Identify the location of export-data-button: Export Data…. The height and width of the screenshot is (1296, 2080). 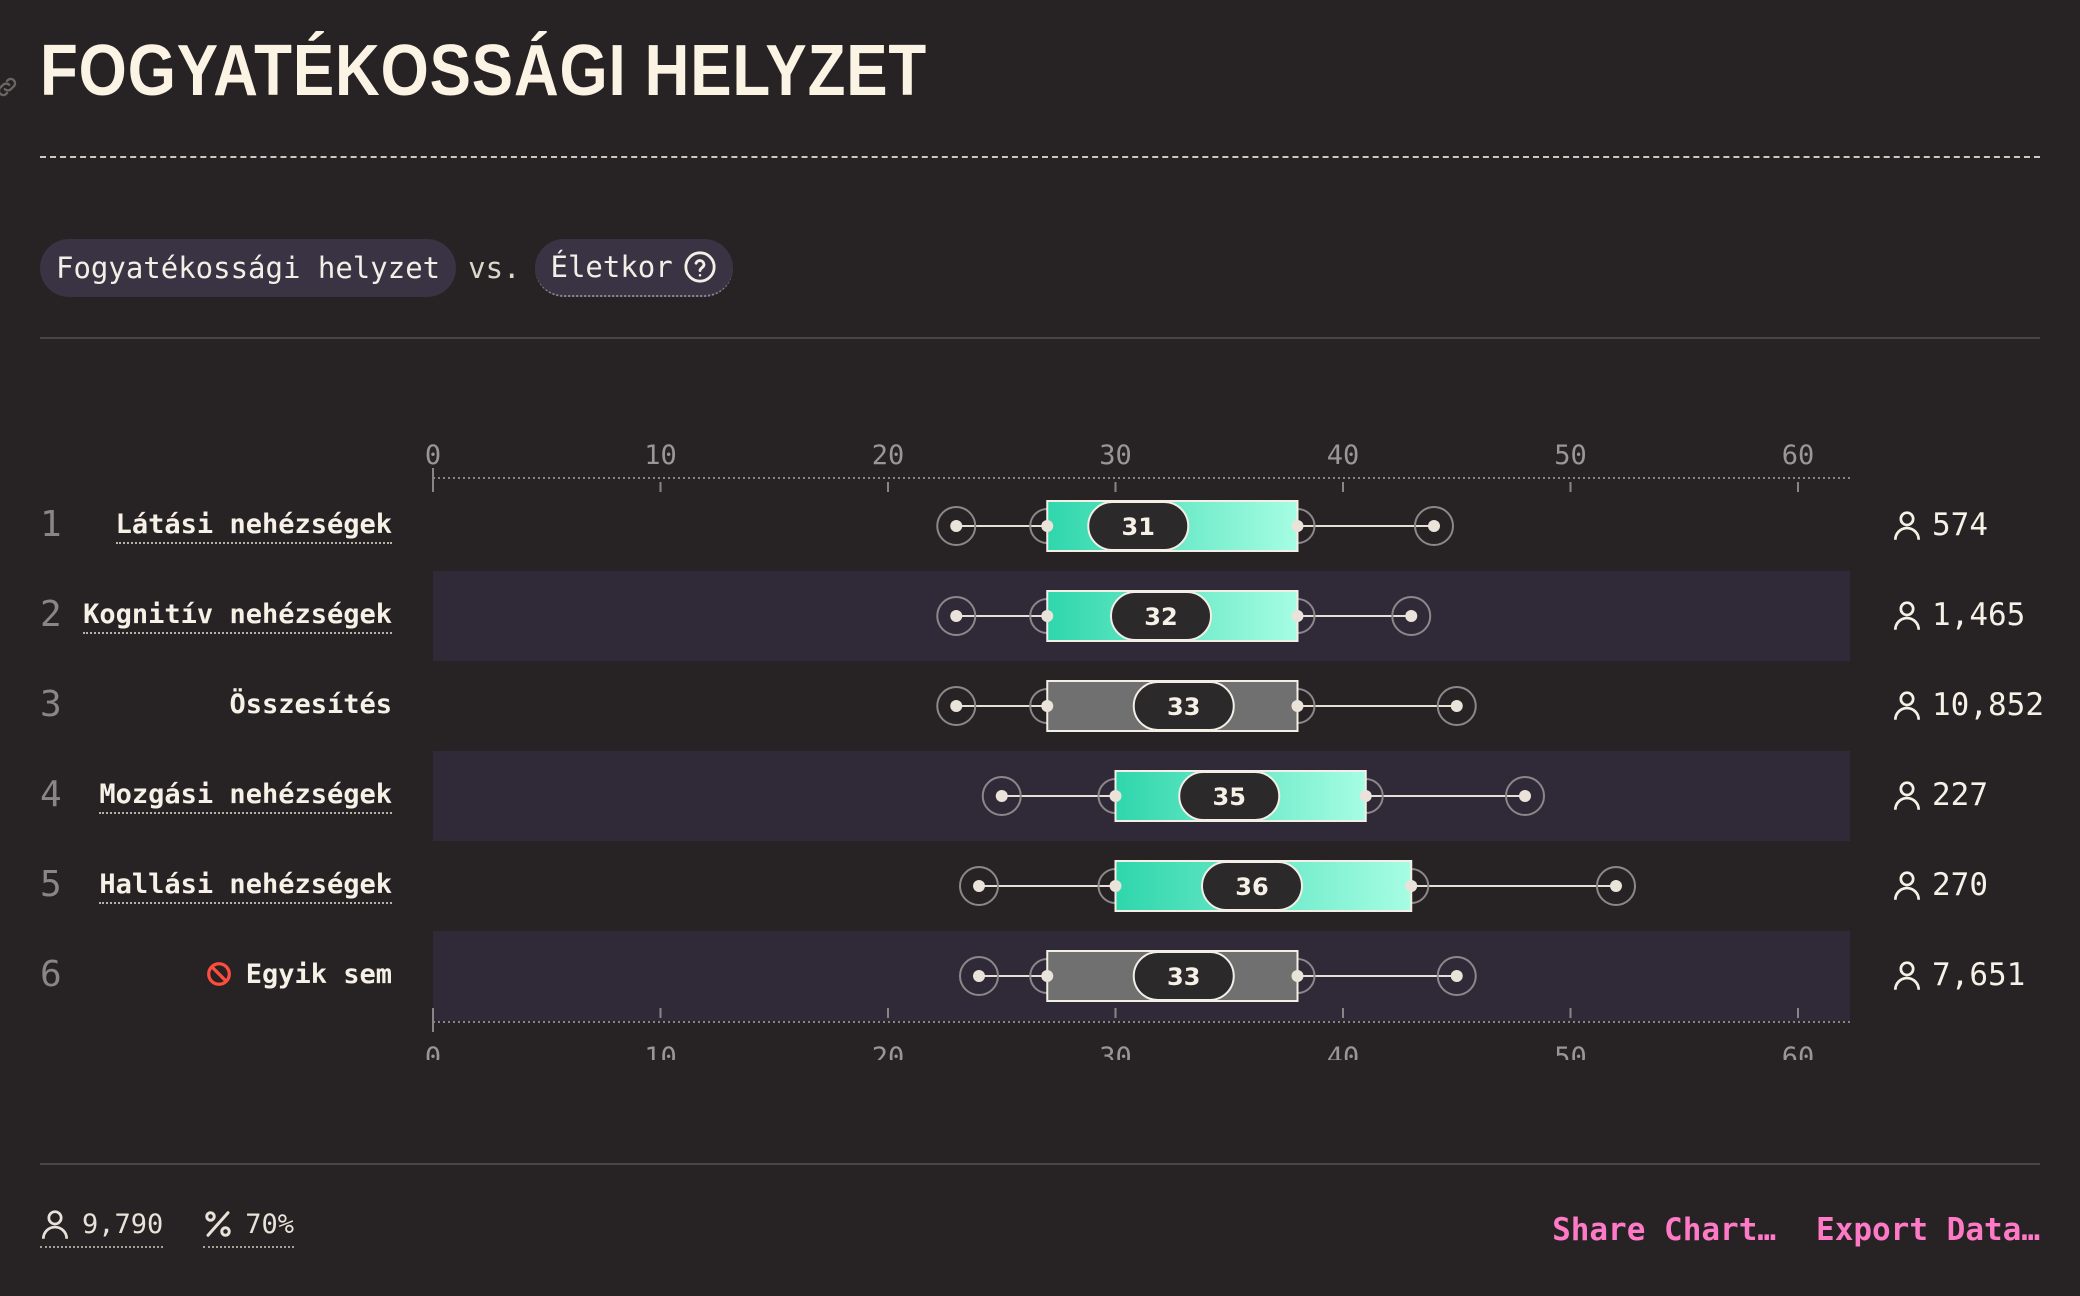
(1928, 1230).